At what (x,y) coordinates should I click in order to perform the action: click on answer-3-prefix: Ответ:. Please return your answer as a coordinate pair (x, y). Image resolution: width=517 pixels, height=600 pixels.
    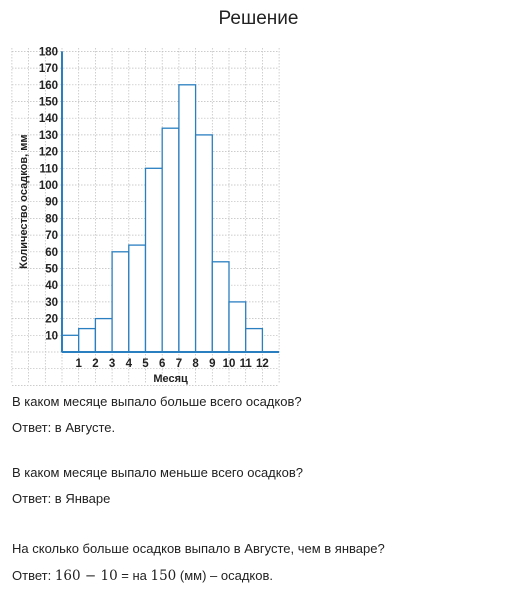
    Looking at the image, I should click on (33, 575).